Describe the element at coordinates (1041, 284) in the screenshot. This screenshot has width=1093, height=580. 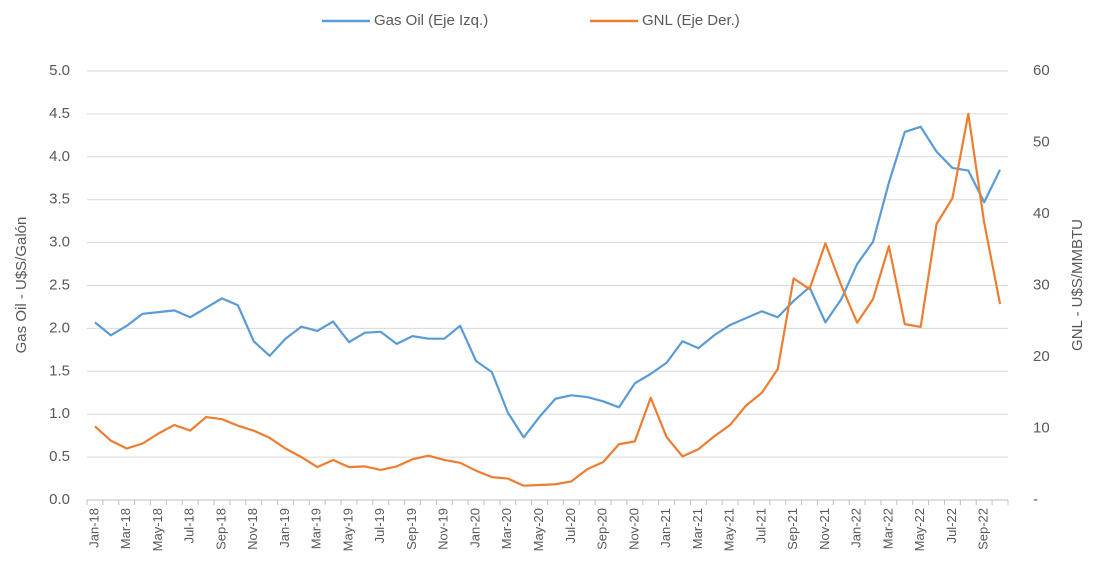
I see `y2-tick-label: 30` at that location.